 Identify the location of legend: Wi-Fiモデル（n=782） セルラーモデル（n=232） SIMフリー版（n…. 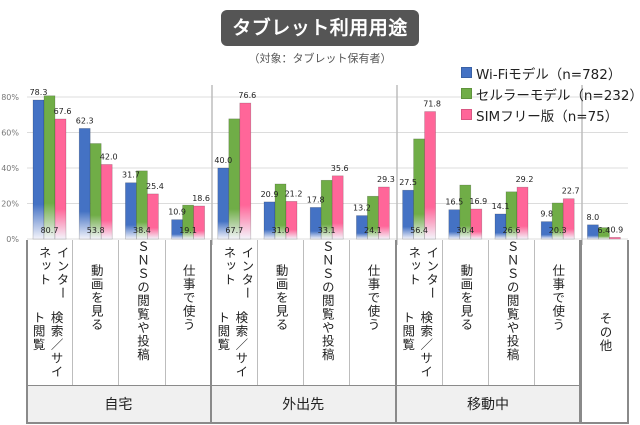
(550, 93).